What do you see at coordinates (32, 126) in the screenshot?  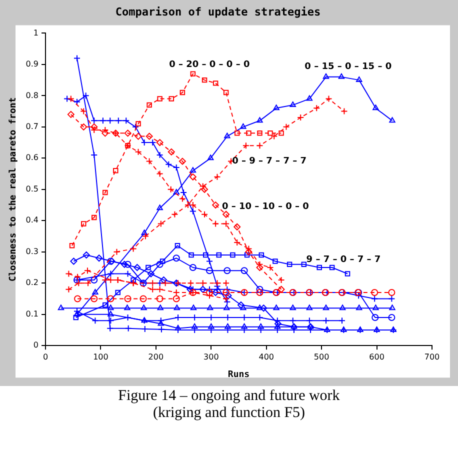 I see `y-tick-label: 0.7` at bounding box center [32, 126].